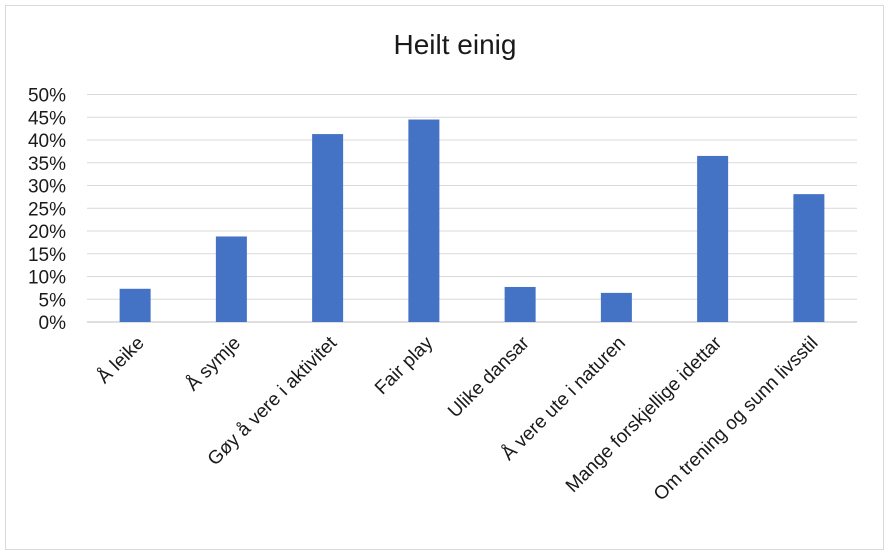 Image resolution: width=891 pixels, height=556 pixels. Describe the element at coordinates (47, 141) in the screenshot. I see `y-tick-label: 40%` at that location.